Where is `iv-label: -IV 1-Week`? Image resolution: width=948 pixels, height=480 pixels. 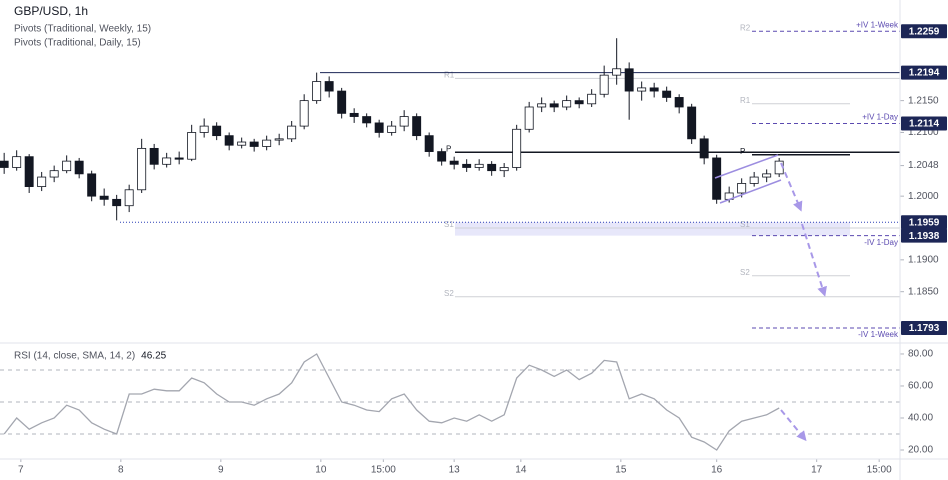
iv-label: -IV 1-Week is located at coordinates (878, 334).